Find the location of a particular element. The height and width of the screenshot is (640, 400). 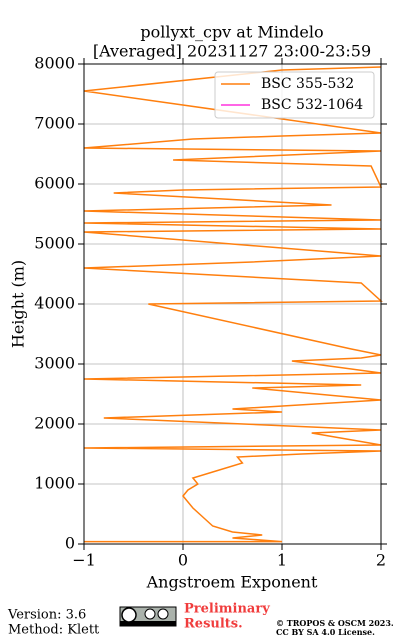

y-tick-label: 3000 is located at coordinates (54, 363).